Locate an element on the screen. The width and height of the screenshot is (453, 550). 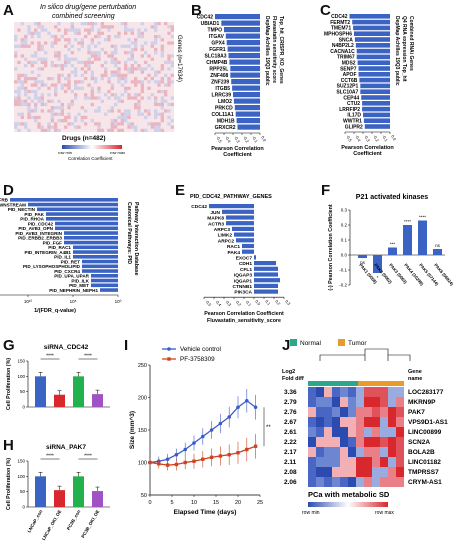
bar-pak4 is located at coordinates (407, 240).